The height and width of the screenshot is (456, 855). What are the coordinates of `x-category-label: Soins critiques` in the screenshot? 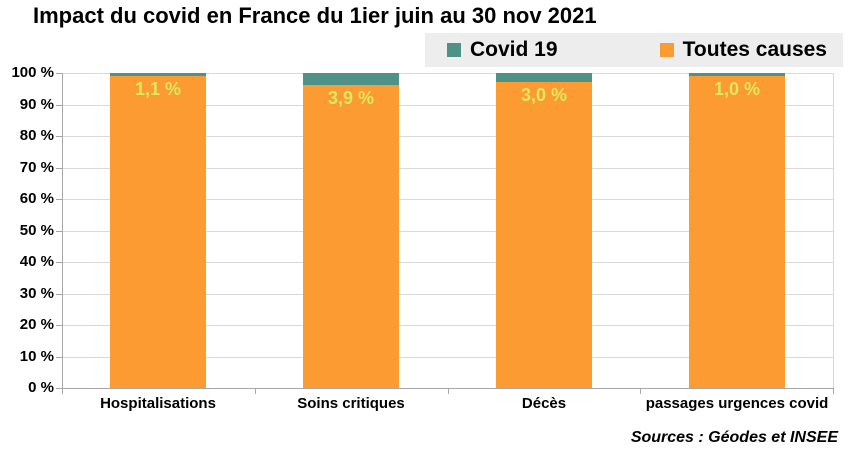 It's located at (351, 403).